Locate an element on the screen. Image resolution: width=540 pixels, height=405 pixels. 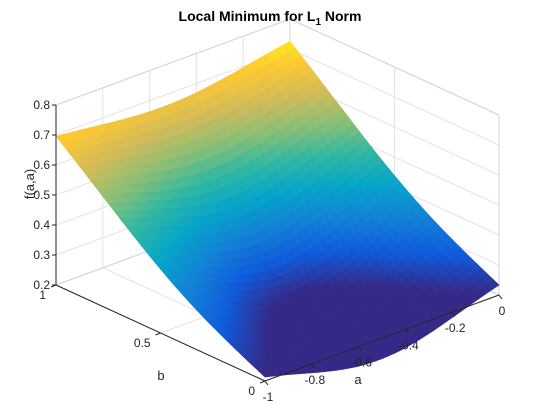
z-tick-label: 0.2 is located at coordinates (41, 285).